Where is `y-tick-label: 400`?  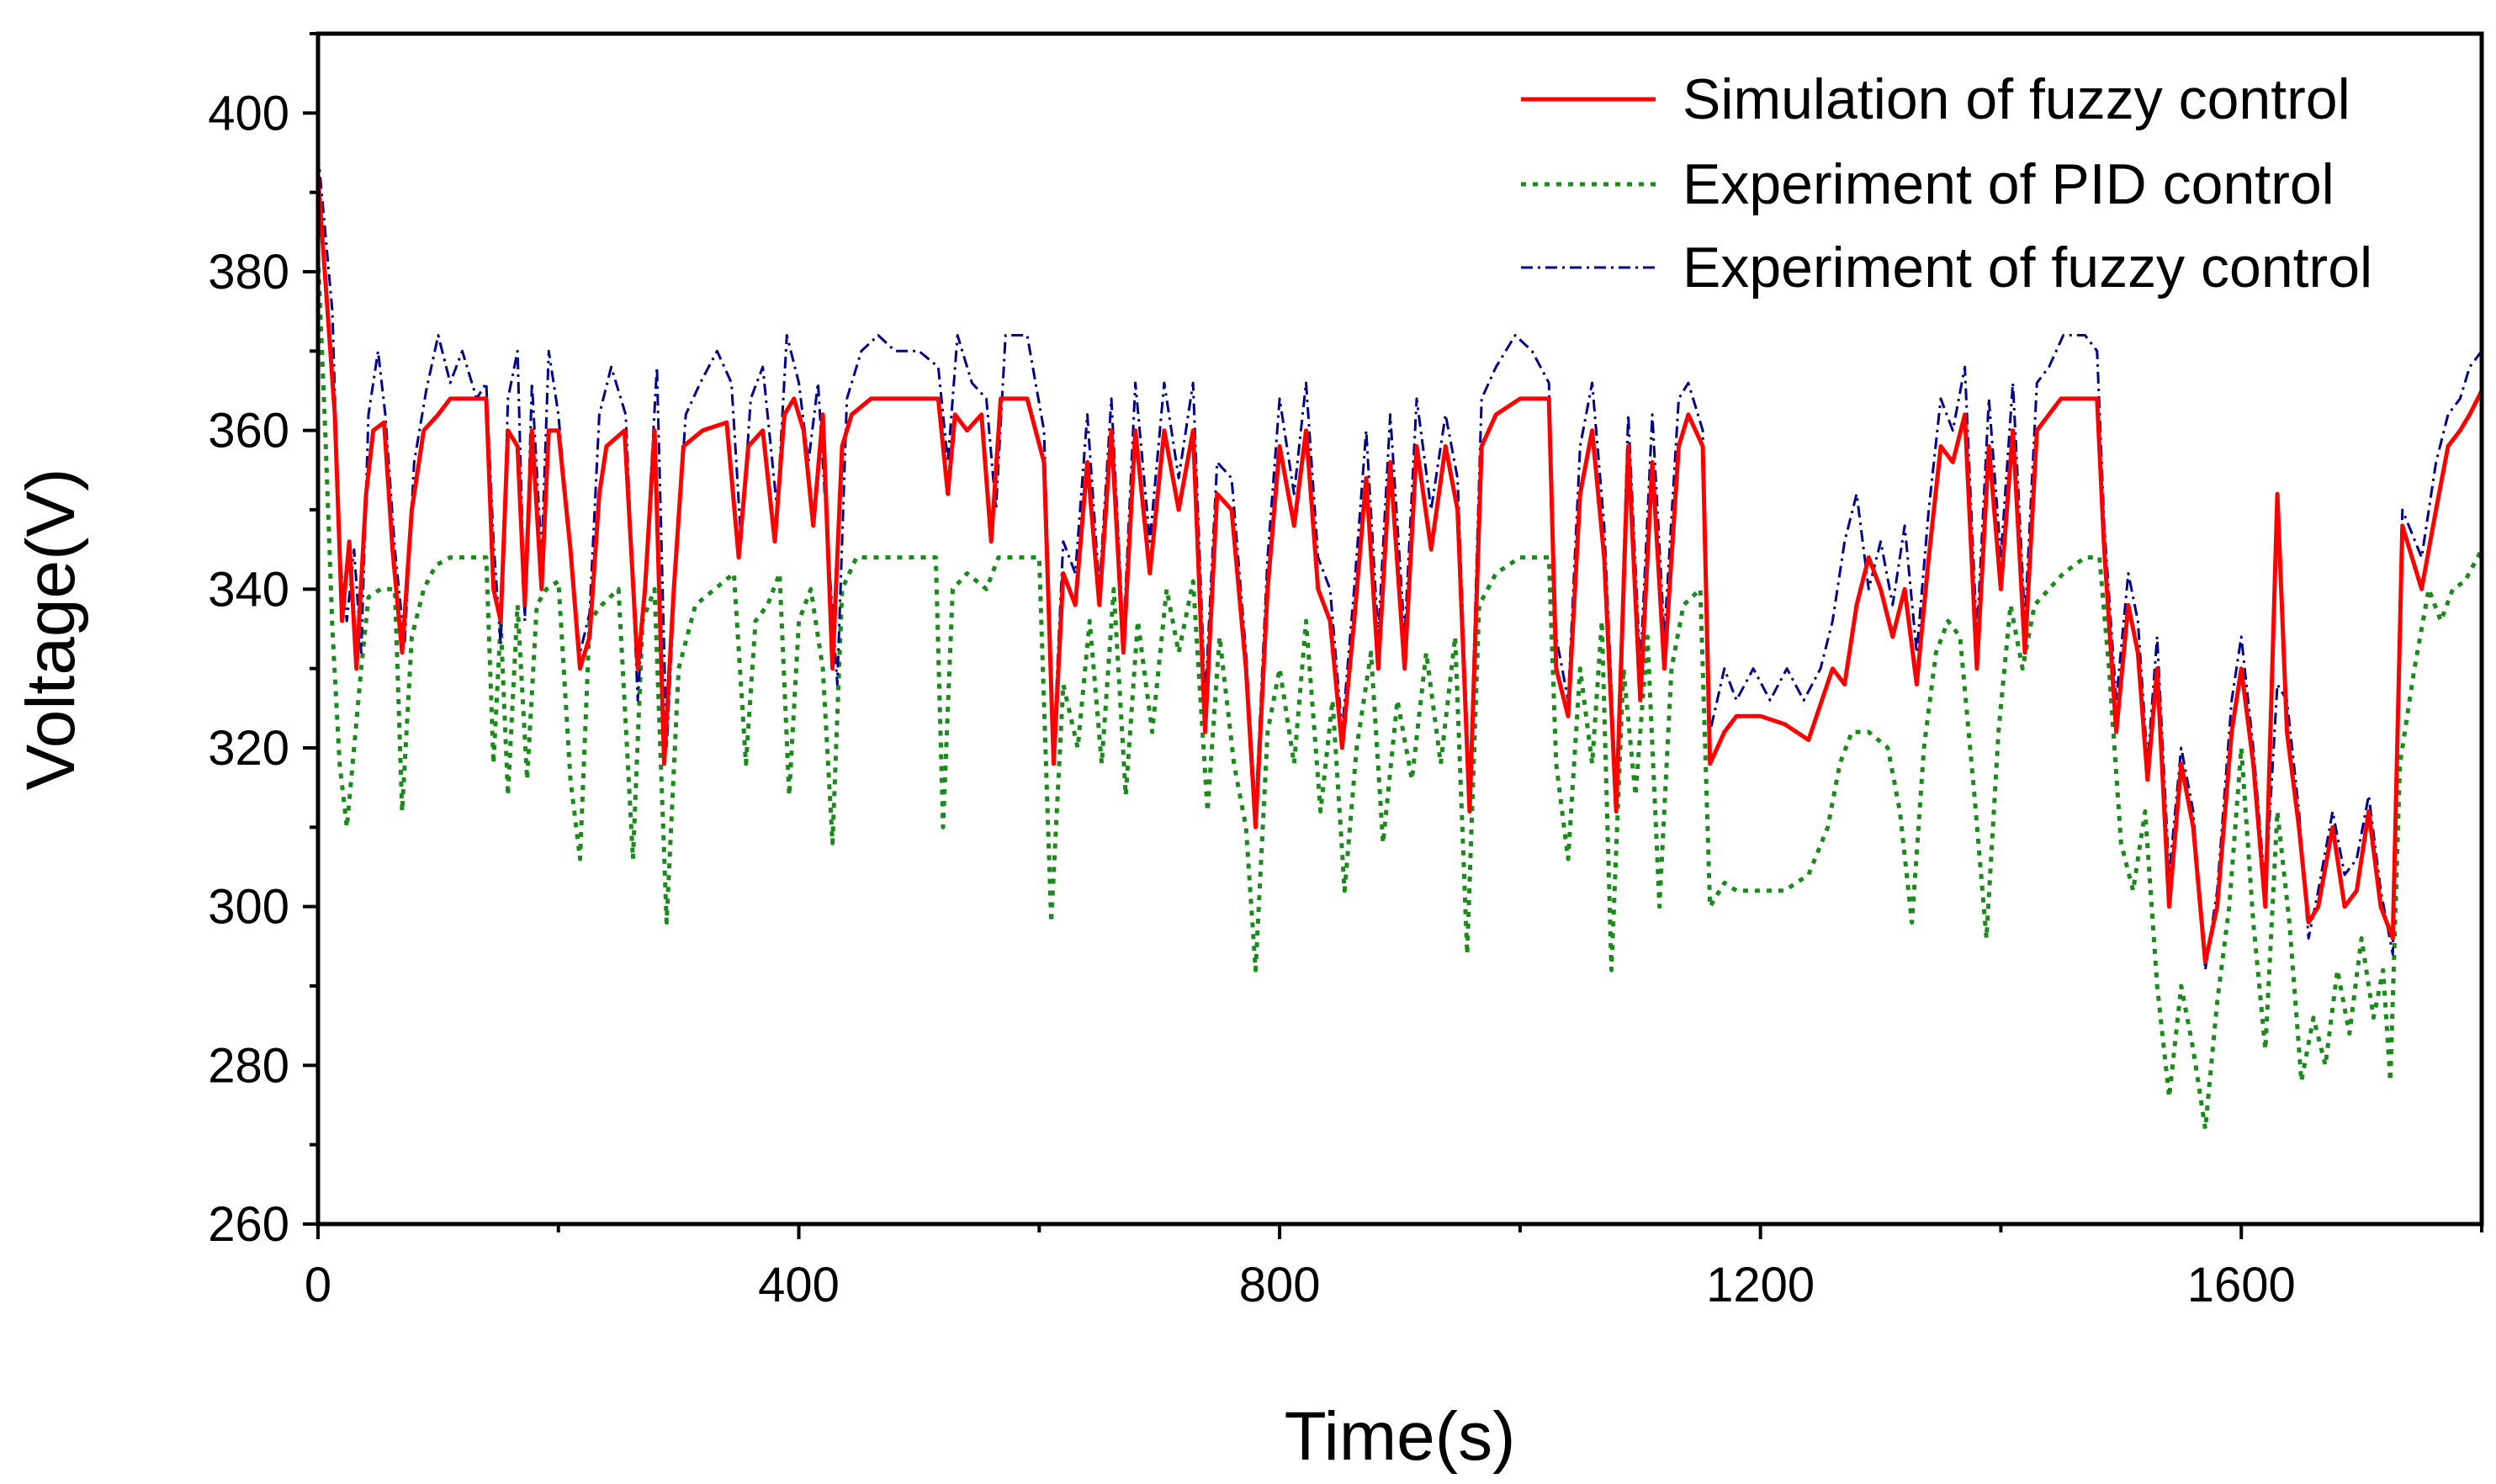
y-tick-label: 400 is located at coordinates (249, 113).